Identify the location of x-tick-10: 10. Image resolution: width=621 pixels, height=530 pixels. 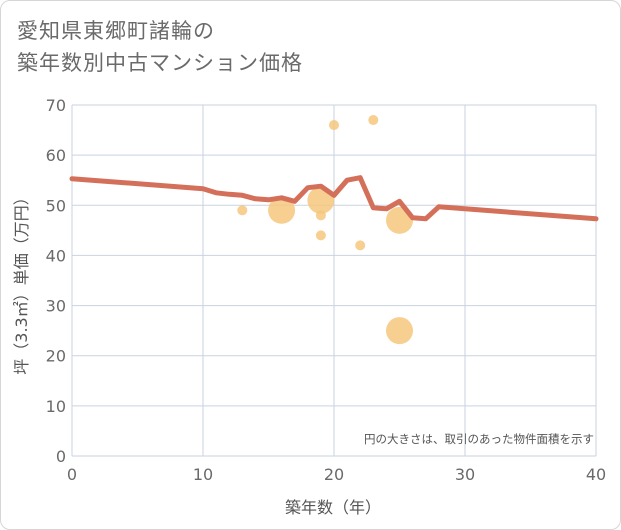
(203, 474).